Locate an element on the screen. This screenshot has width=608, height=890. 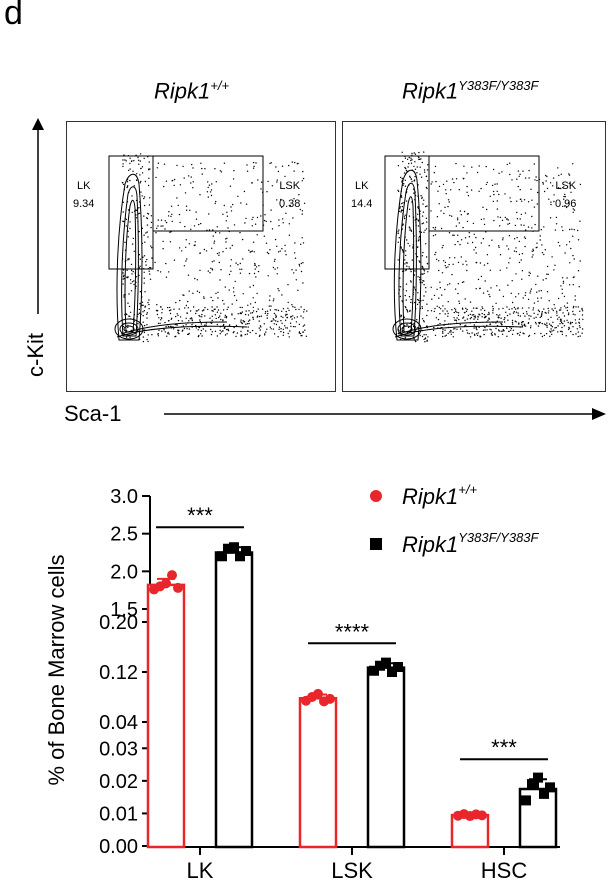
lsk-value: 0.96 is located at coordinates (566, 204).